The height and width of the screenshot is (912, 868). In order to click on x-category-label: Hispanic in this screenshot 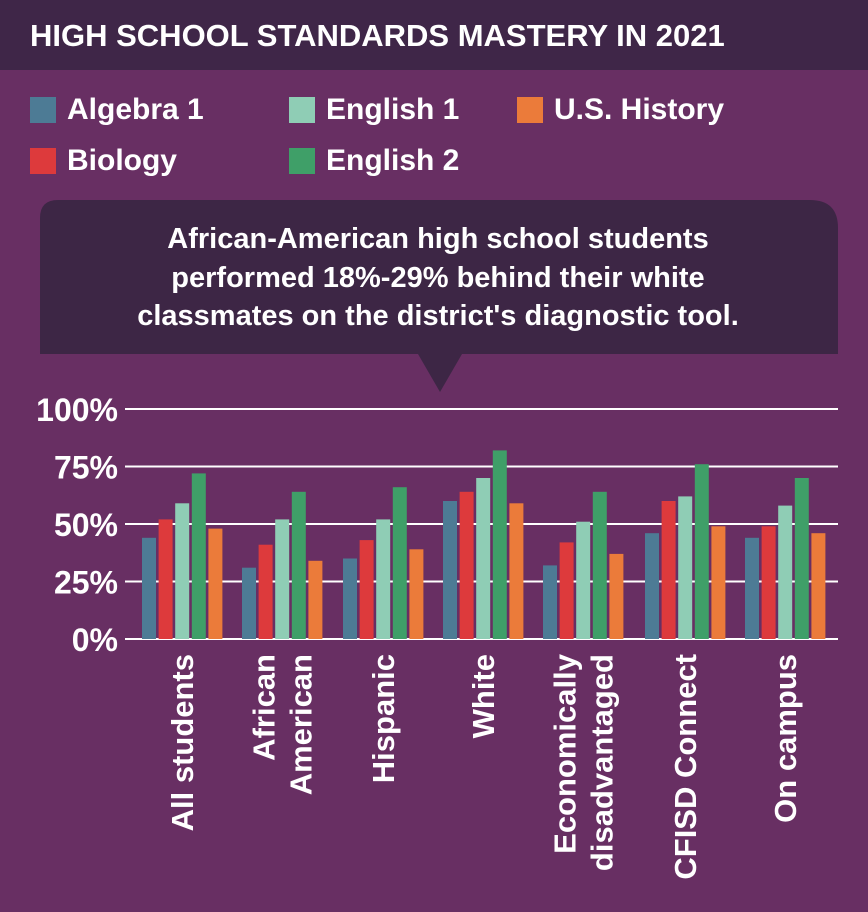, I will do `click(383, 718)`.